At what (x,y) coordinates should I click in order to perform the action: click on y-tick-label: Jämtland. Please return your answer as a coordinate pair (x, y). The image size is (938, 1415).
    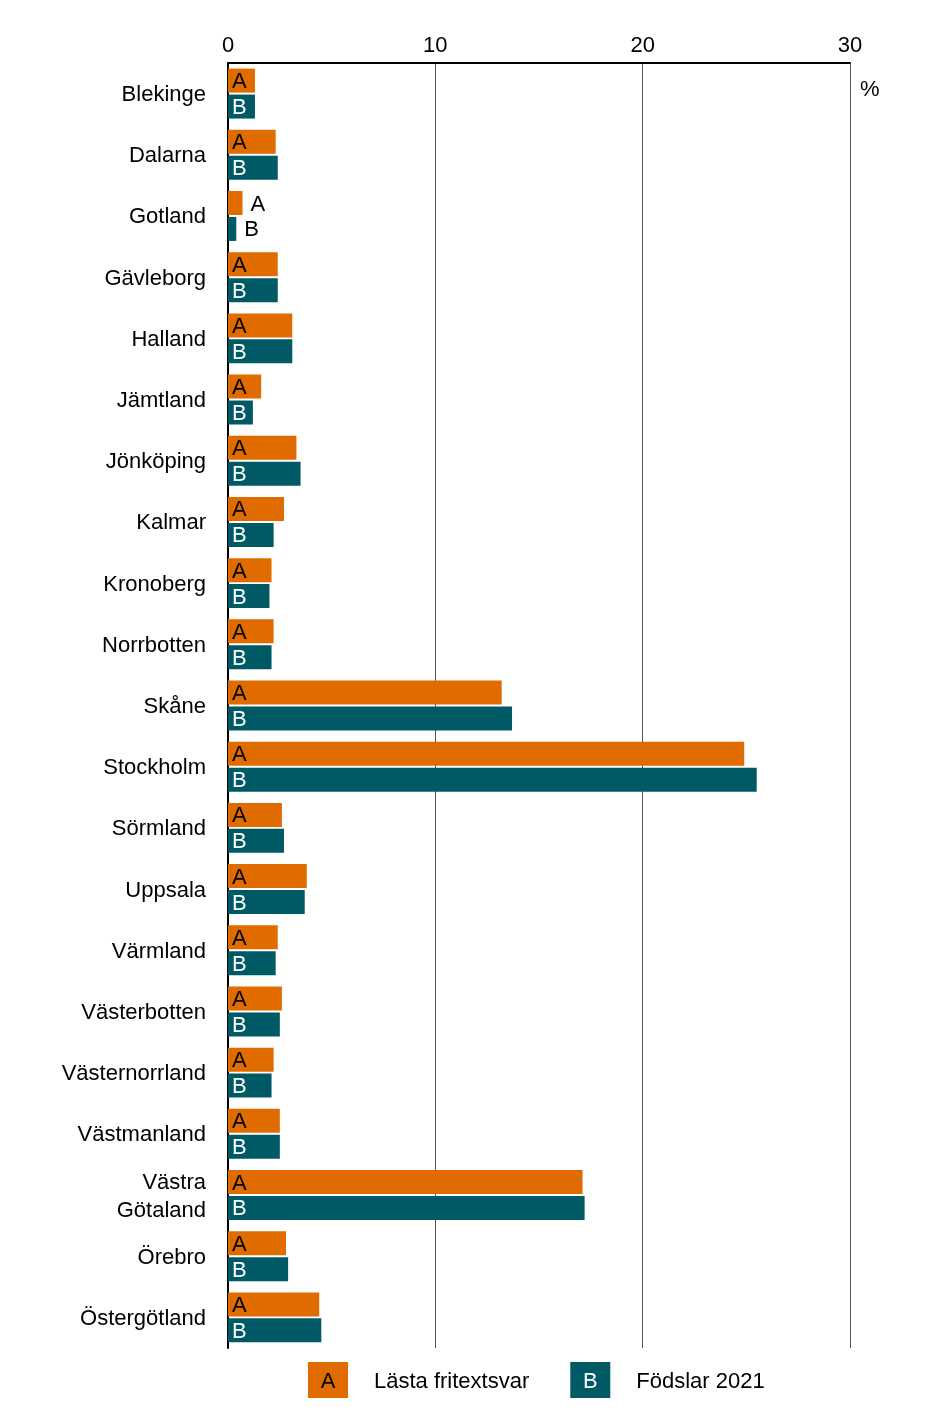
    Looking at the image, I should click on (161, 400).